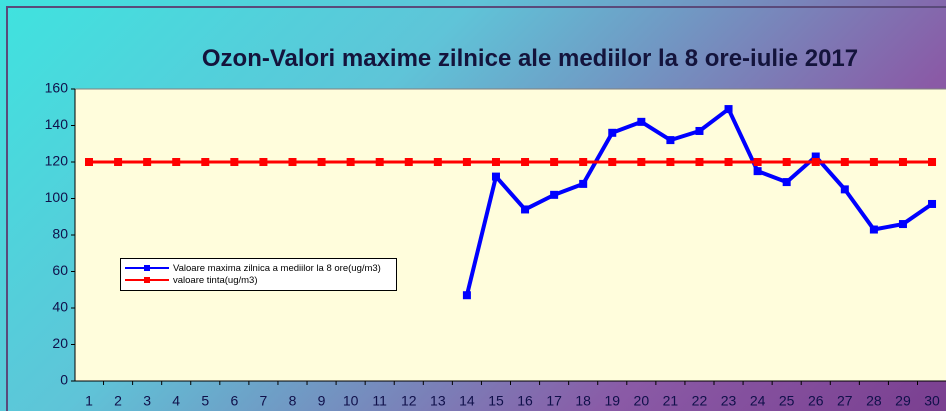 This screenshot has width=946, height=411. What do you see at coordinates (787, 401) in the screenshot?
I see `x-tick-label: 25` at bounding box center [787, 401].